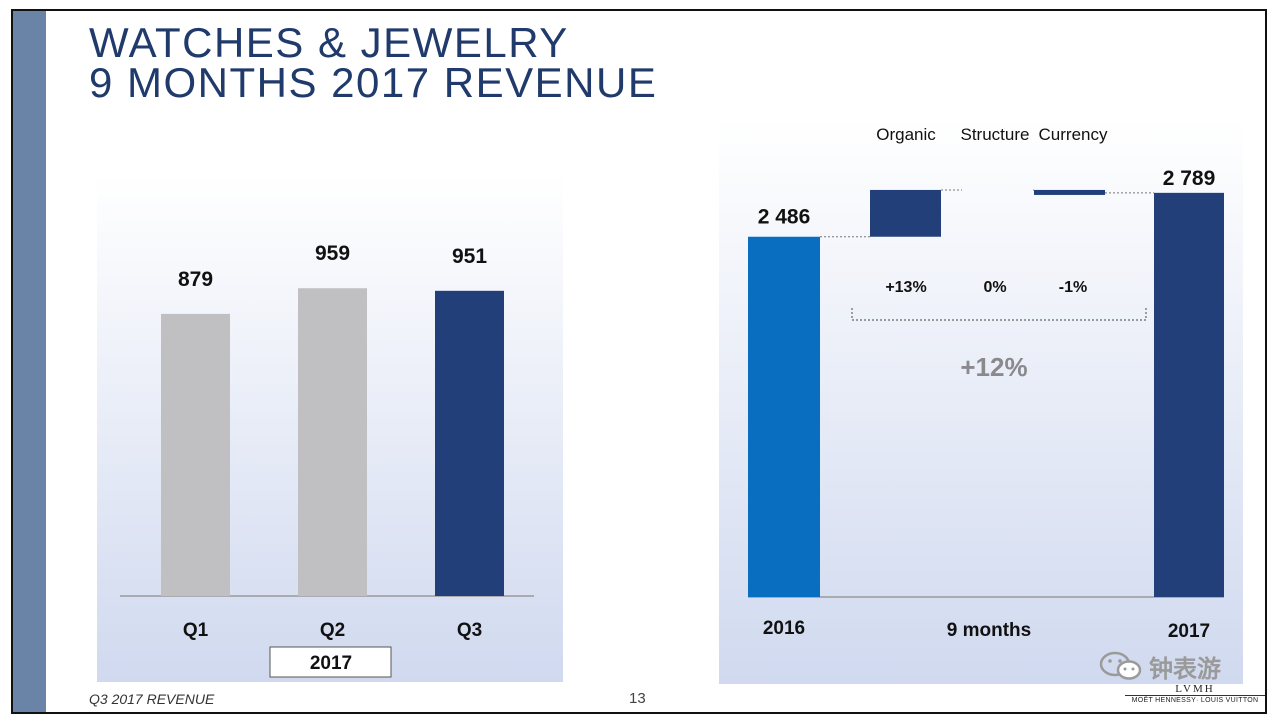 Image resolution: width=1280 pixels, height=725 pixels. I want to click on sidebar-accent, so click(29, 361).